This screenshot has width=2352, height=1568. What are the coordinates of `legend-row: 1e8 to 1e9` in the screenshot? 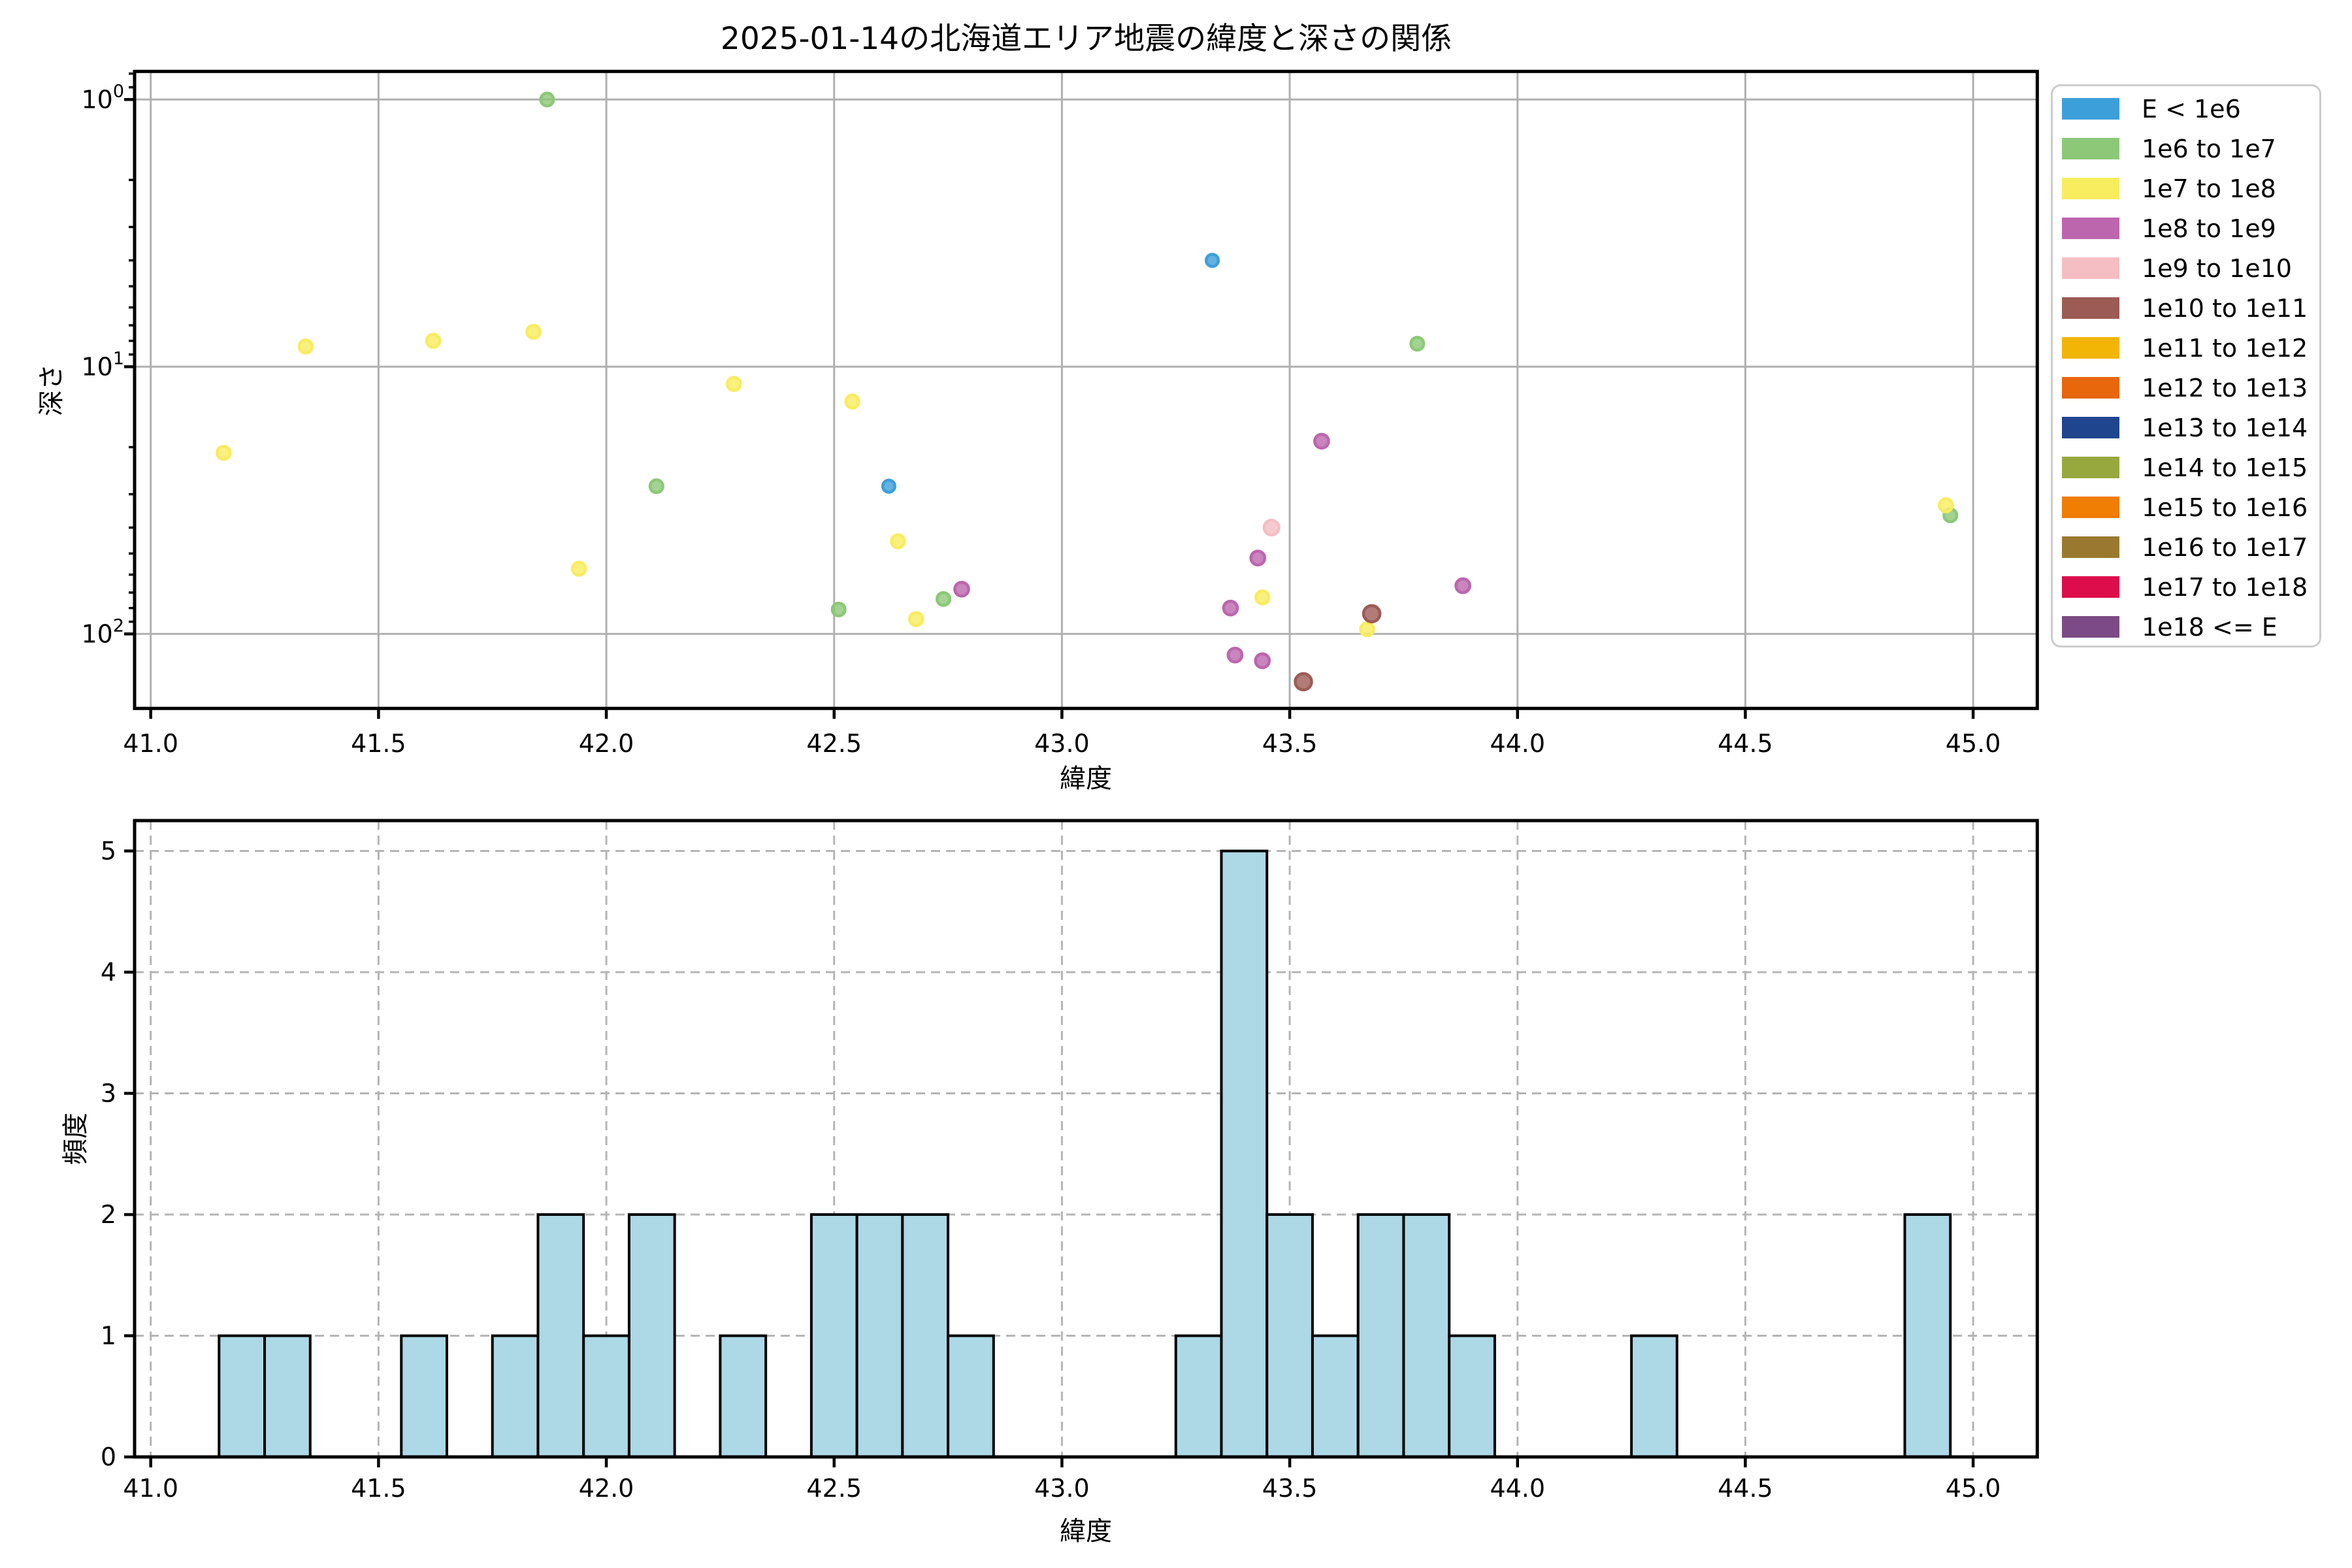 It's located at (2186, 228).